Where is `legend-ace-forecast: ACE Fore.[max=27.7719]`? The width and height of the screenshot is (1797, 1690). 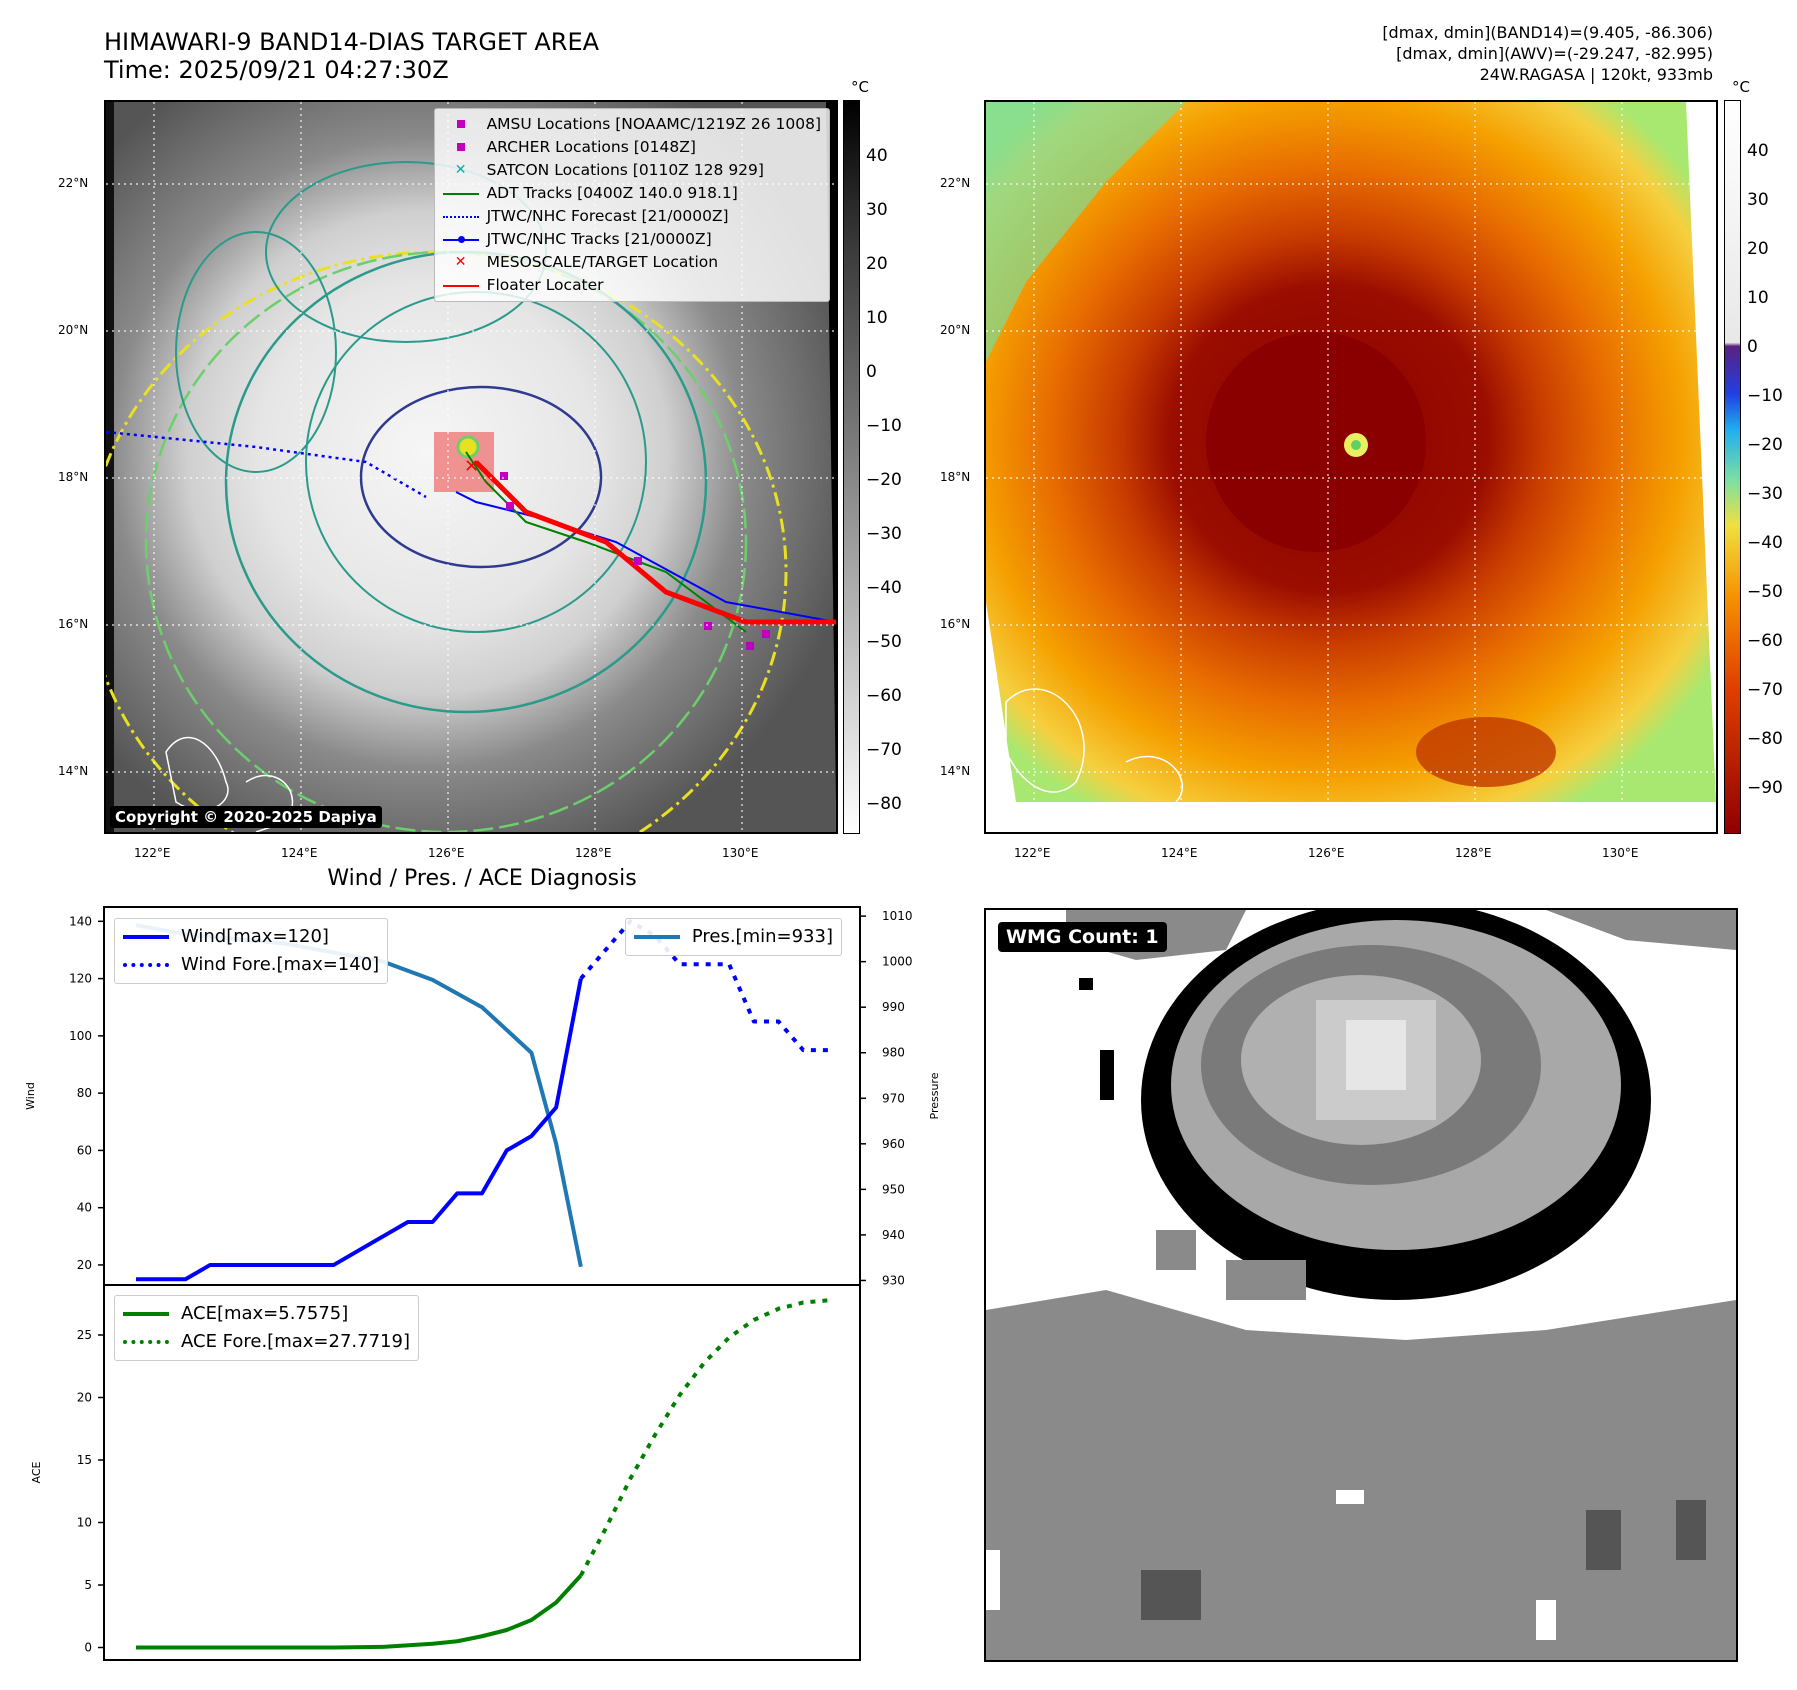
legend-ace-forecast: ACE Fore.[max=27.7719] is located at coordinates (266, 1342).